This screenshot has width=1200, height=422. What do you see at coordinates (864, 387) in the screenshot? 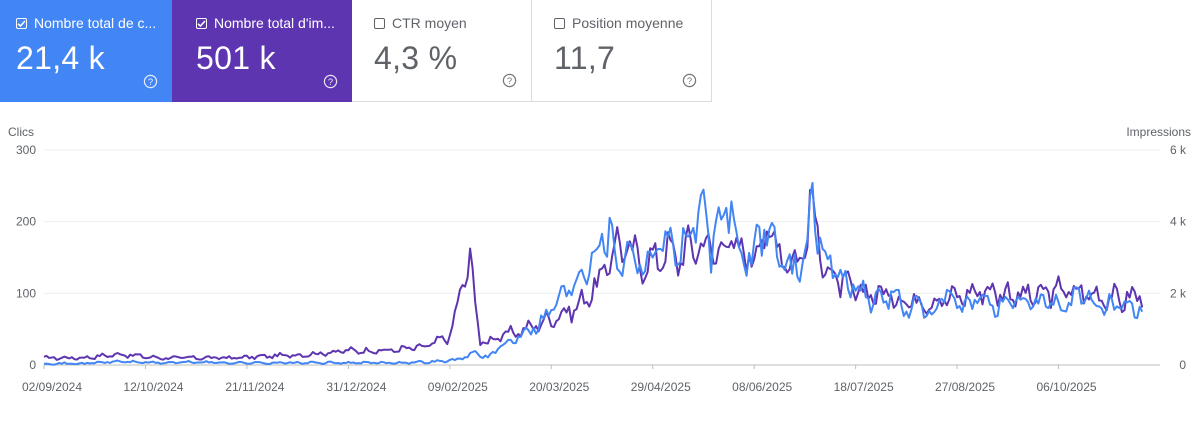
I see `x-tick-label: 18/07/2025` at bounding box center [864, 387].